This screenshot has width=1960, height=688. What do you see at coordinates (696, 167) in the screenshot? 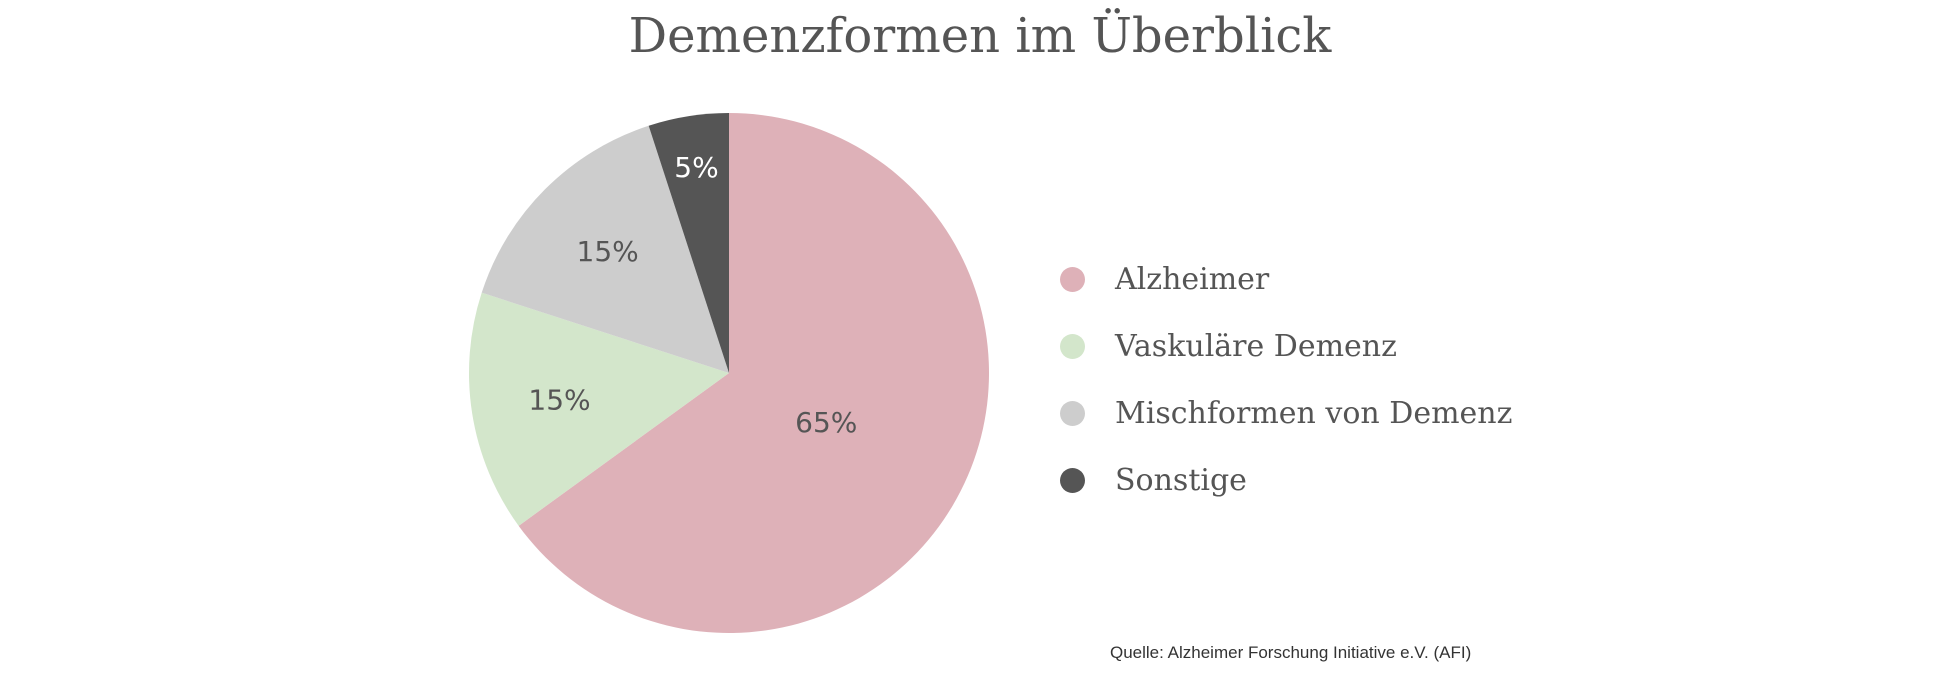
I see `pie-label-sonstige: 5%` at bounding box center [696, 167].